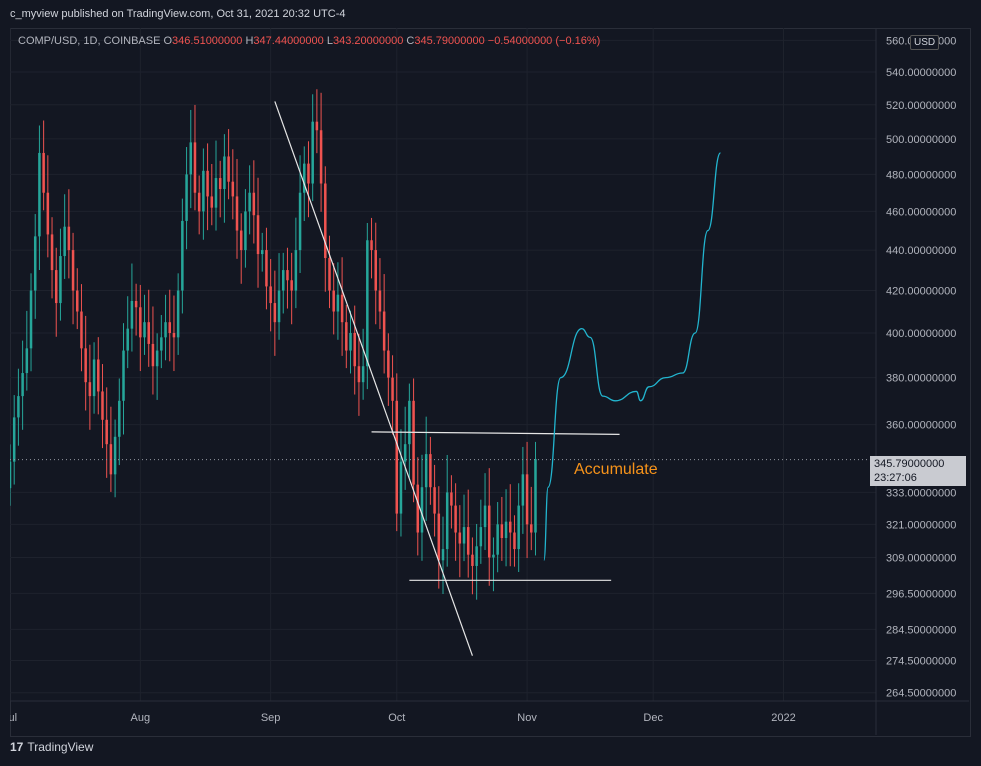  I want to click on legend-open-label: O, so click(168, 41).